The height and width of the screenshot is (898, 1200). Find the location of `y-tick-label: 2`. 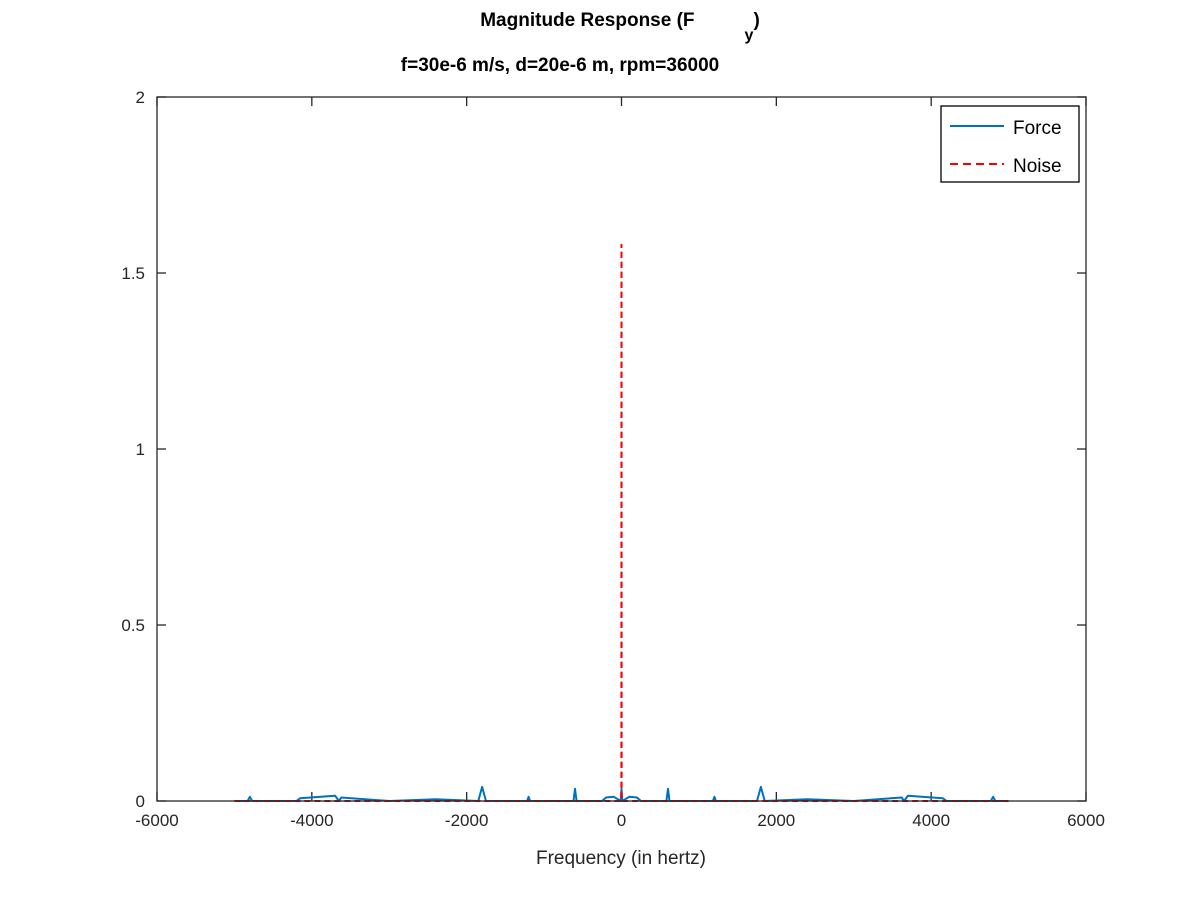

y-tick-label: 2 is located at coordinates (140, 97).